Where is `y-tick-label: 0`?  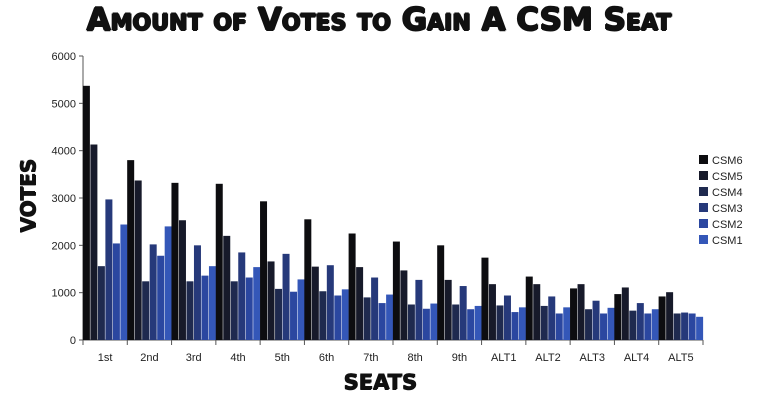
y-tick-label: 0 is located at coordinates (73, 341).